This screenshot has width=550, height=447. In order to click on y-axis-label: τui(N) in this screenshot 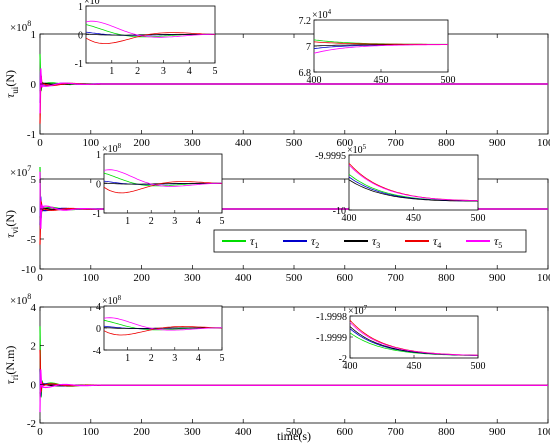, I will do `click(11, 84)`.